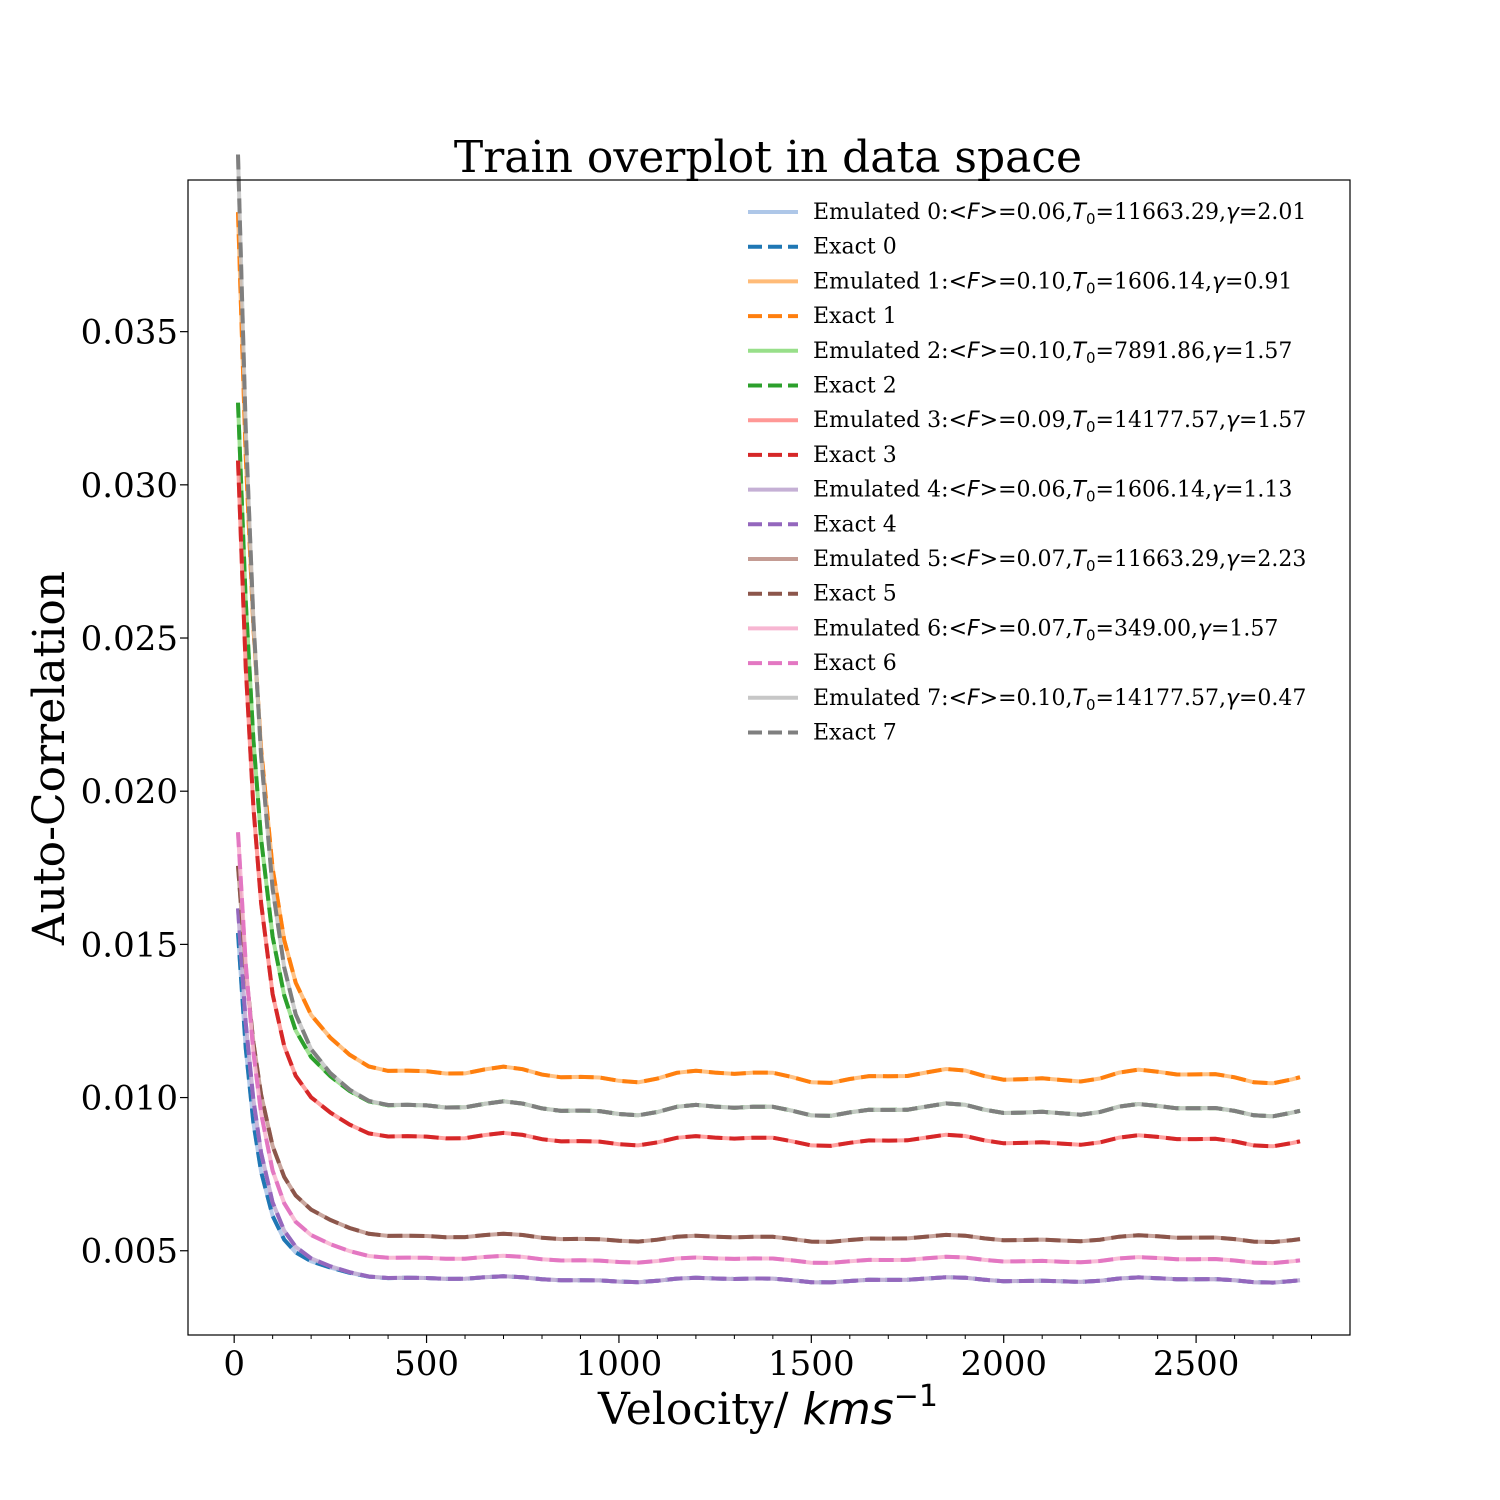 The image size is (1500, 1500). I want to click on x-tick-label: 1500, so click(811, 1364).